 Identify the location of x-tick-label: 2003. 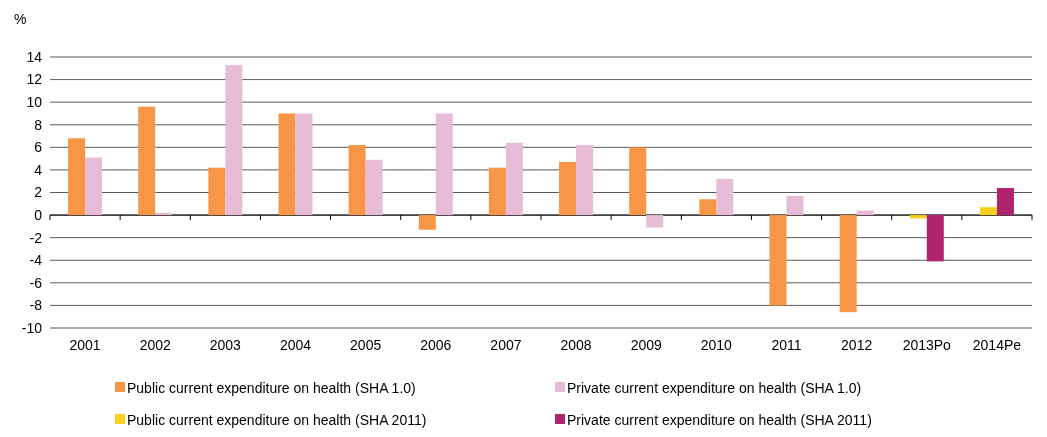
(225, 345).